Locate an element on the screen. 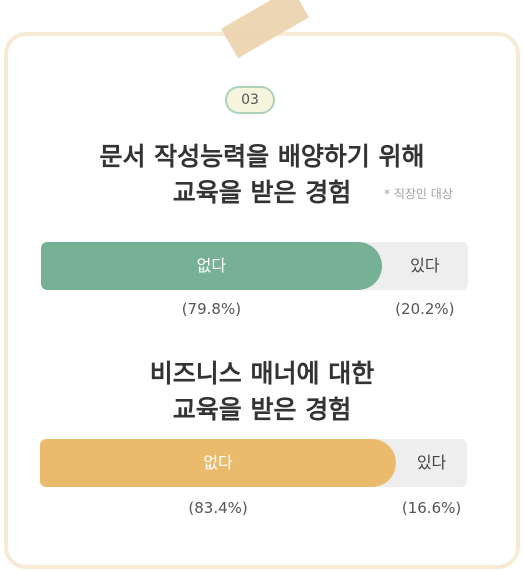 The height and width of the screenshot is (571, 524). chart-2-pct-yes: (16.6%) is located at coordinates (431, 508).